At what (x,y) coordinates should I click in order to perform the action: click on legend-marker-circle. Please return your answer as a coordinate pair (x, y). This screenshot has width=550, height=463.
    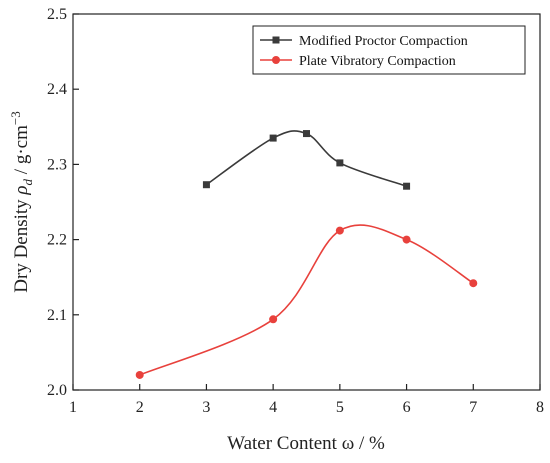
    Looking at the image, I should click on (276, 60).